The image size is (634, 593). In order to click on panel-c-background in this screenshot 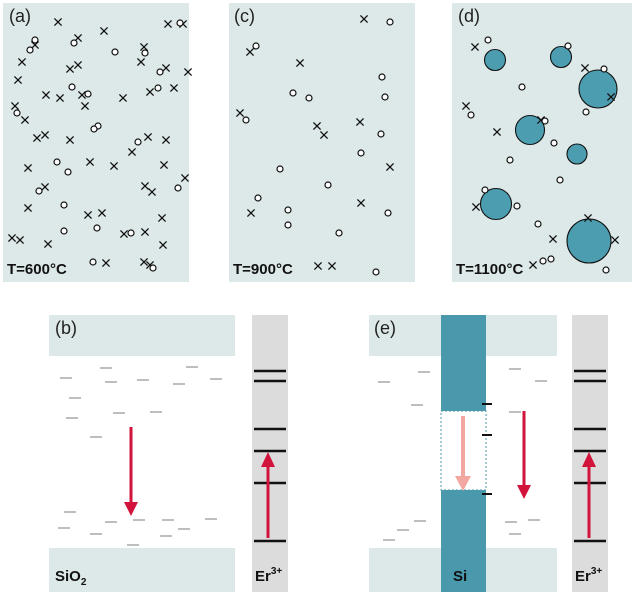, I will do `click(322, 142)`.